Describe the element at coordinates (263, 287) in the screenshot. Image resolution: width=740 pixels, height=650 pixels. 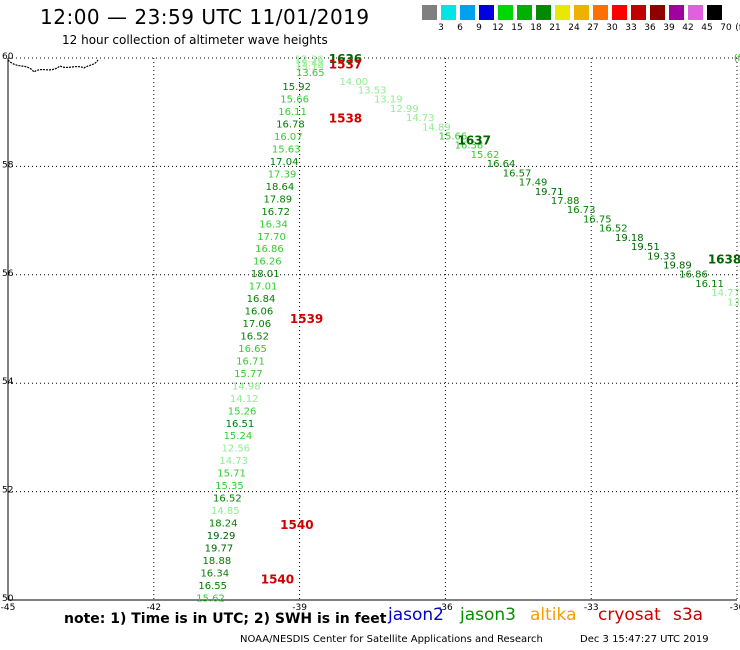
I see `wave-height-label: 17.01` at that location.